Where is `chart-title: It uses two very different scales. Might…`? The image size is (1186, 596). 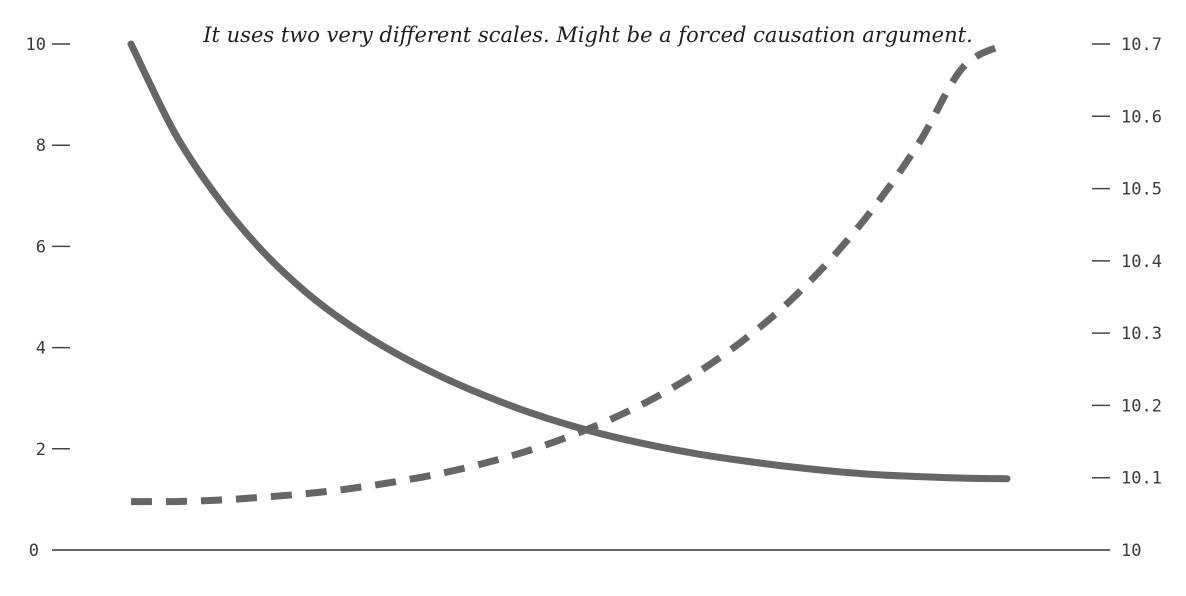 chart-title: It uses two very different scales. Might… is located at coordinates (587, 35).